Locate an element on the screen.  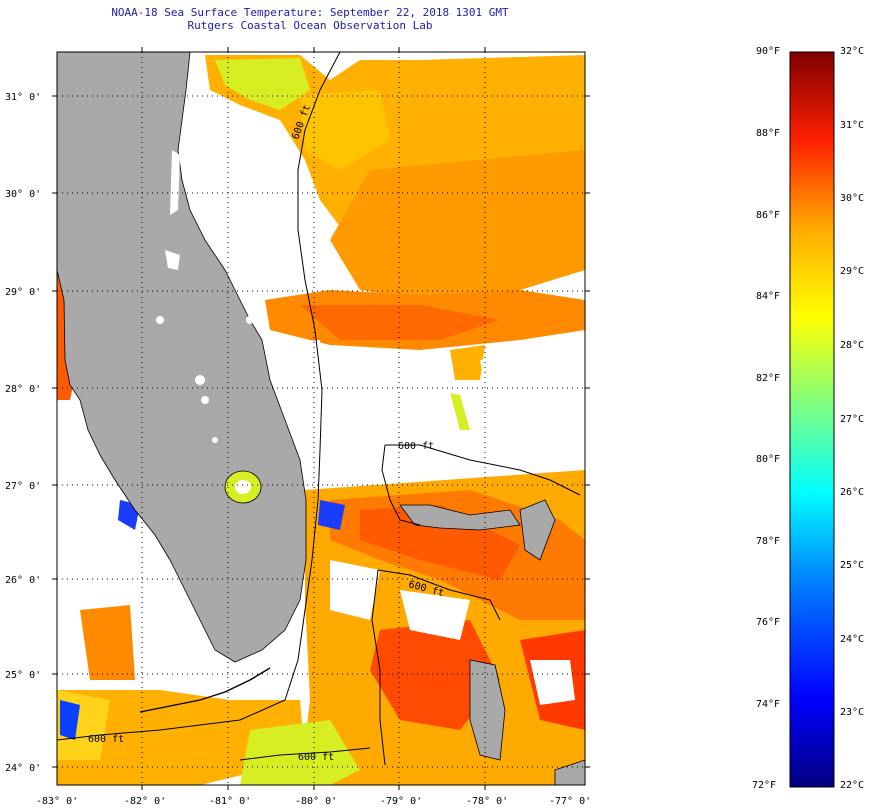
lat-label: 31° 0' is located at coordinates (23, 97).